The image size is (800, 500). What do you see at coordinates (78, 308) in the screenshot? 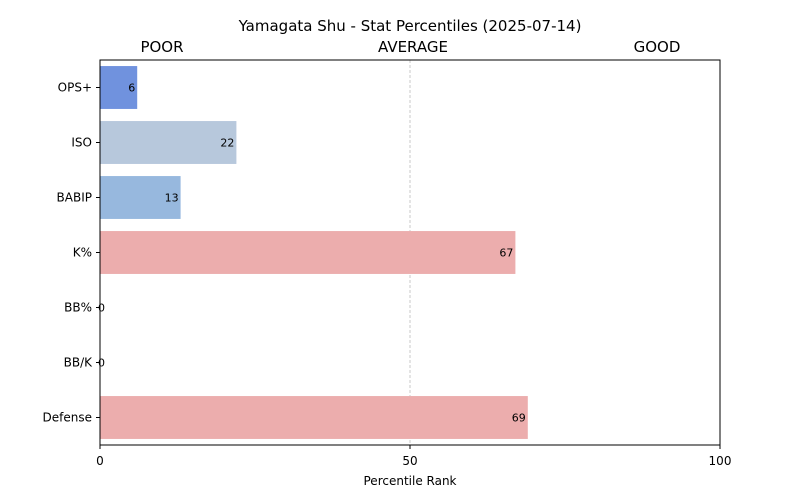
I see `y-tick-label: BB%` at bounding box center [78, 308].